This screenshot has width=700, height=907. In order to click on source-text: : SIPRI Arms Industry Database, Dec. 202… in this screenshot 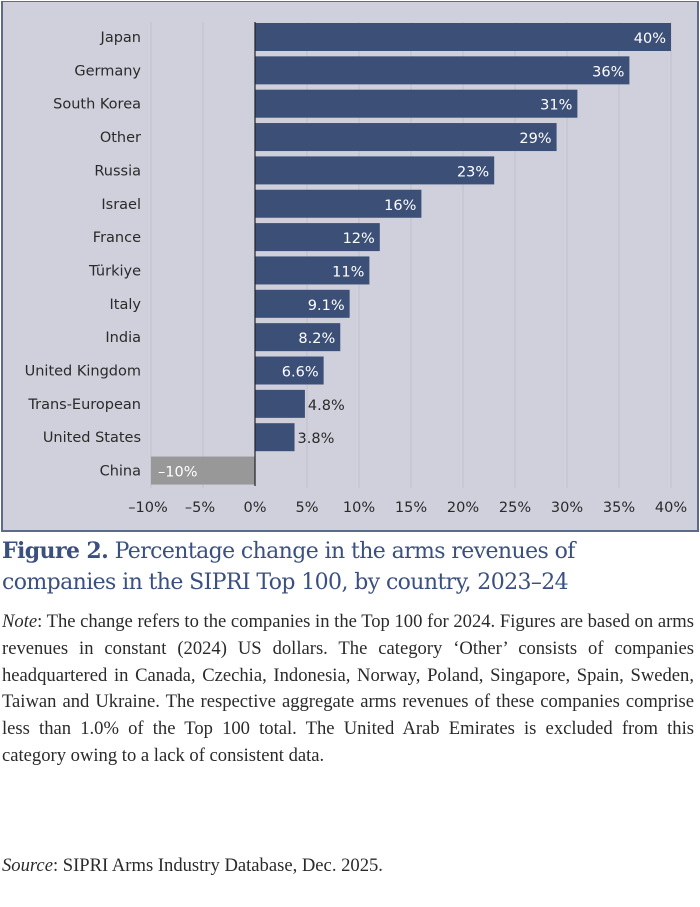, I will do `click(217, 865)`.